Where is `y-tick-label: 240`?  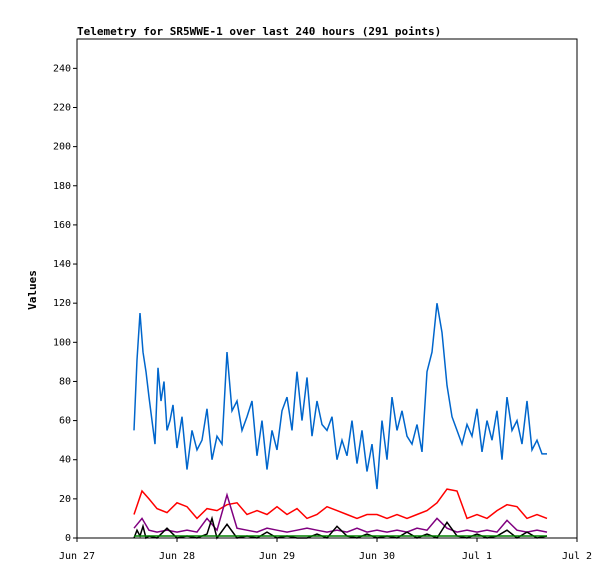
y-tick-label: 240 is located at coordinates (62, 68).